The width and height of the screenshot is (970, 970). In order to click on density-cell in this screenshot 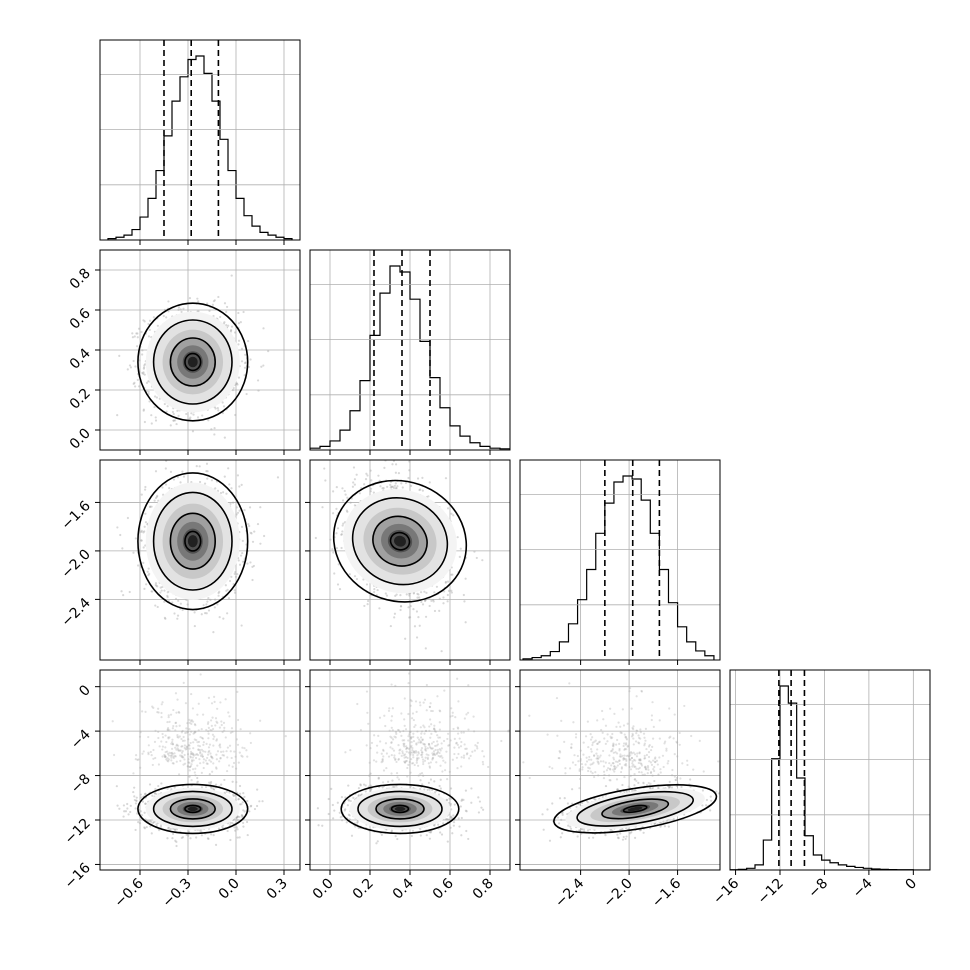, I will do `click(192, 541)`.